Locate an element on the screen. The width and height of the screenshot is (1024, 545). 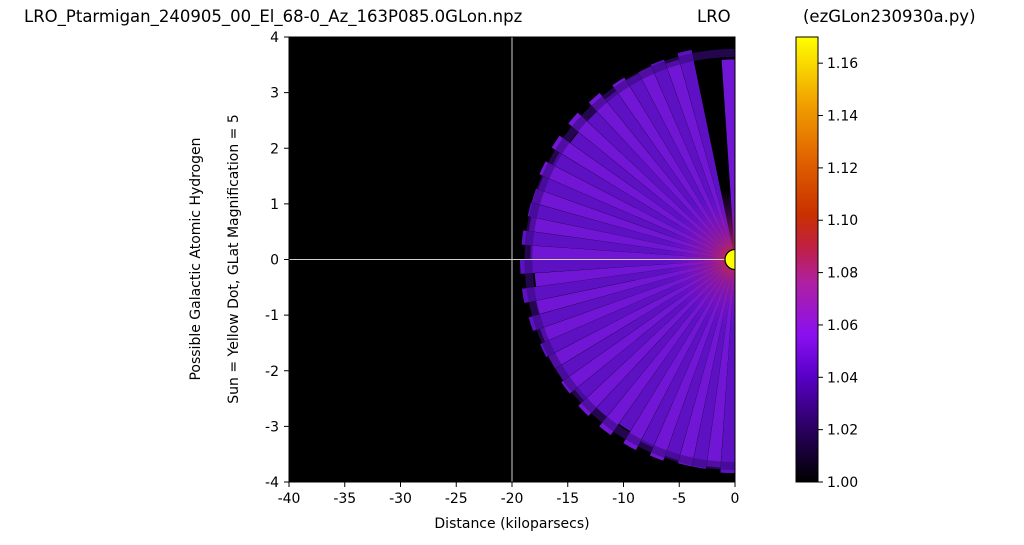
y-tick-label: 0 is located at coordinates (274, 261).